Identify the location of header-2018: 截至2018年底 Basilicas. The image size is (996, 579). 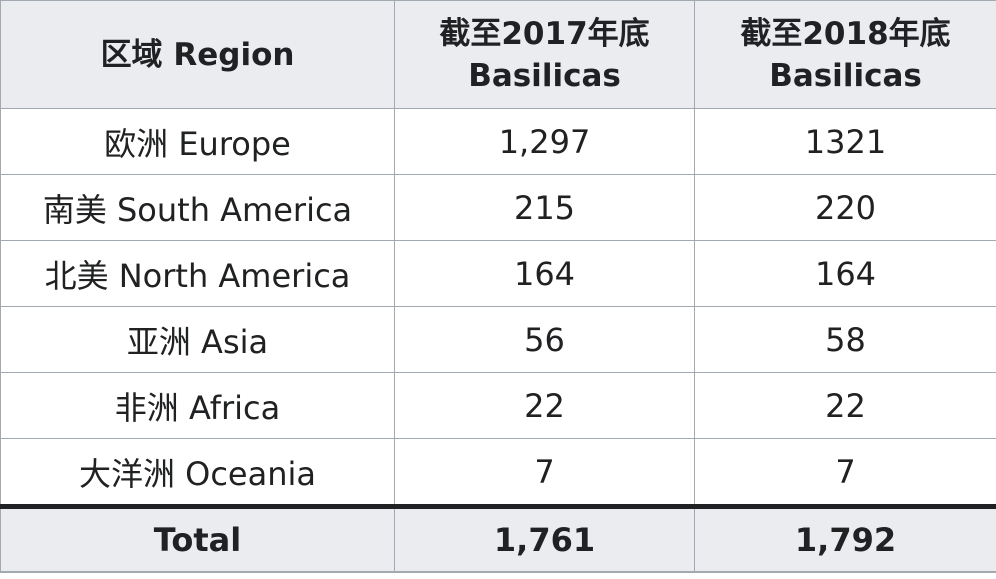
(845, 55).